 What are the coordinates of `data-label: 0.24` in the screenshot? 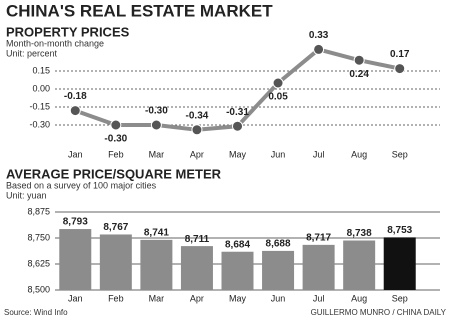 It's located at (359, 74).